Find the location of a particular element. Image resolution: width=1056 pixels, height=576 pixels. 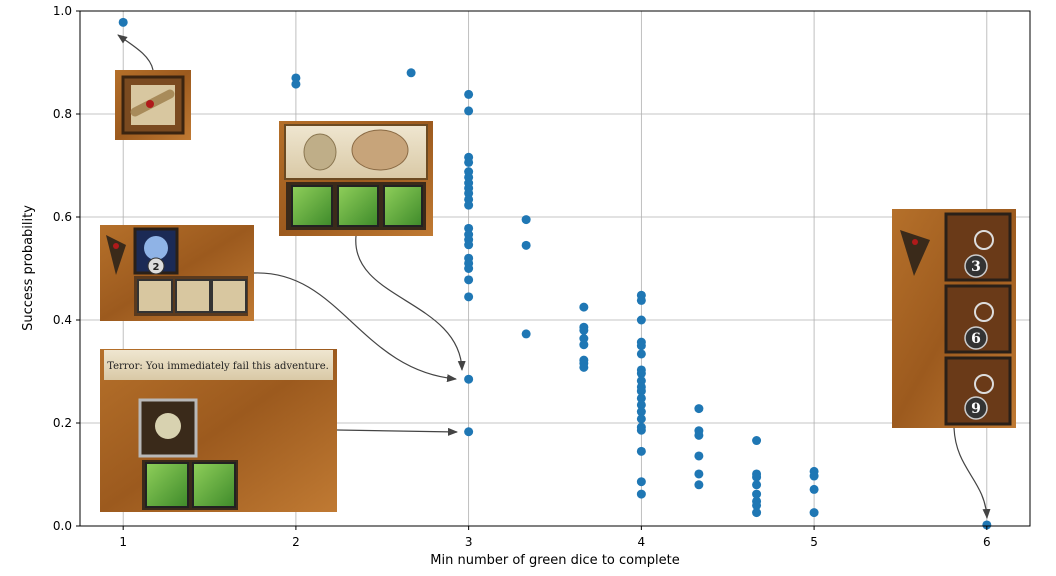

x-tick-label-5: 6 is located at coordinates (987, 542).